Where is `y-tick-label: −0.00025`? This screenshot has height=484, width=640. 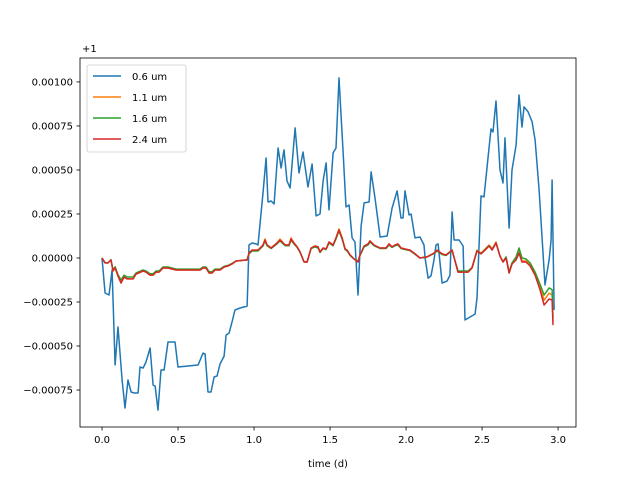
y-tick-label: −0.00025 is located at coordinates (48, 303).